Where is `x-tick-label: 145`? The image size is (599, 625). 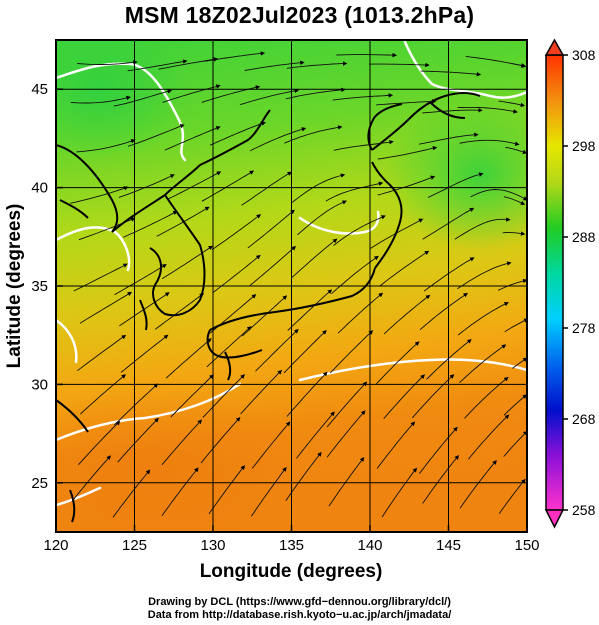 x-tick-label: 145 is located at coordinates (448, 545).